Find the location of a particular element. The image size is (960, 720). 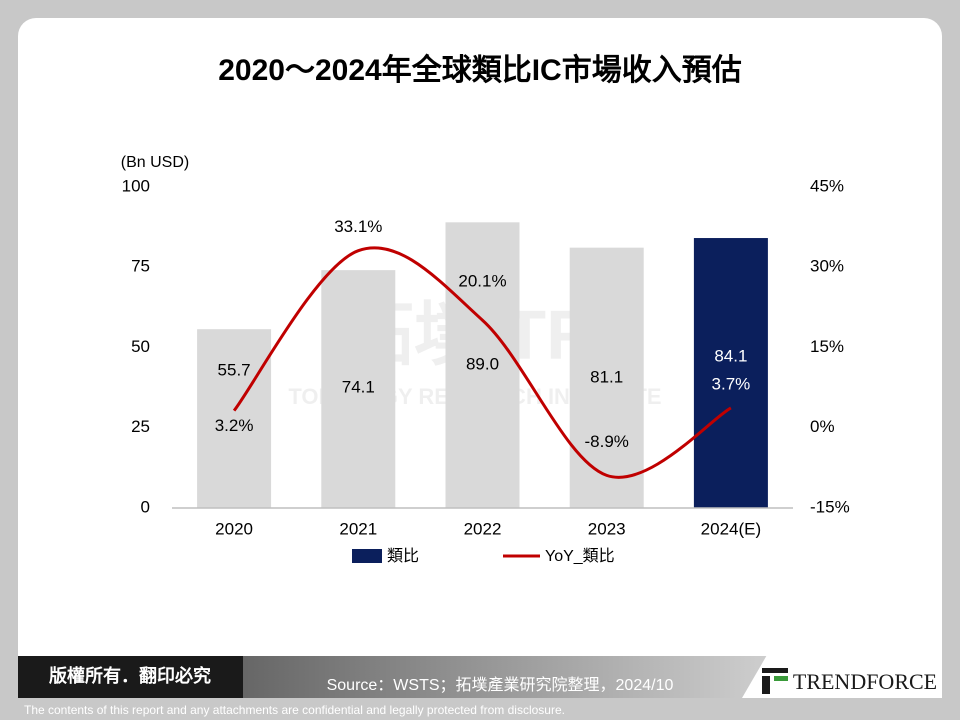

line-value-label: -8.9% is located at coordinates (606, 441).